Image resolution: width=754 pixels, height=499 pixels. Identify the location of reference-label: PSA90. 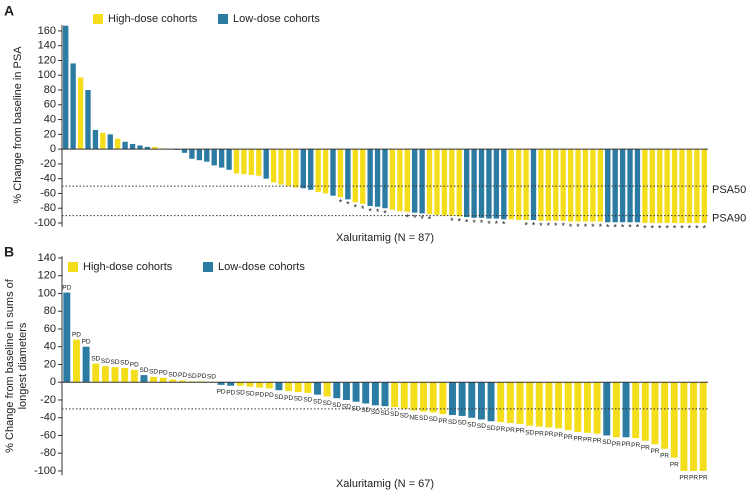
(729, 219).